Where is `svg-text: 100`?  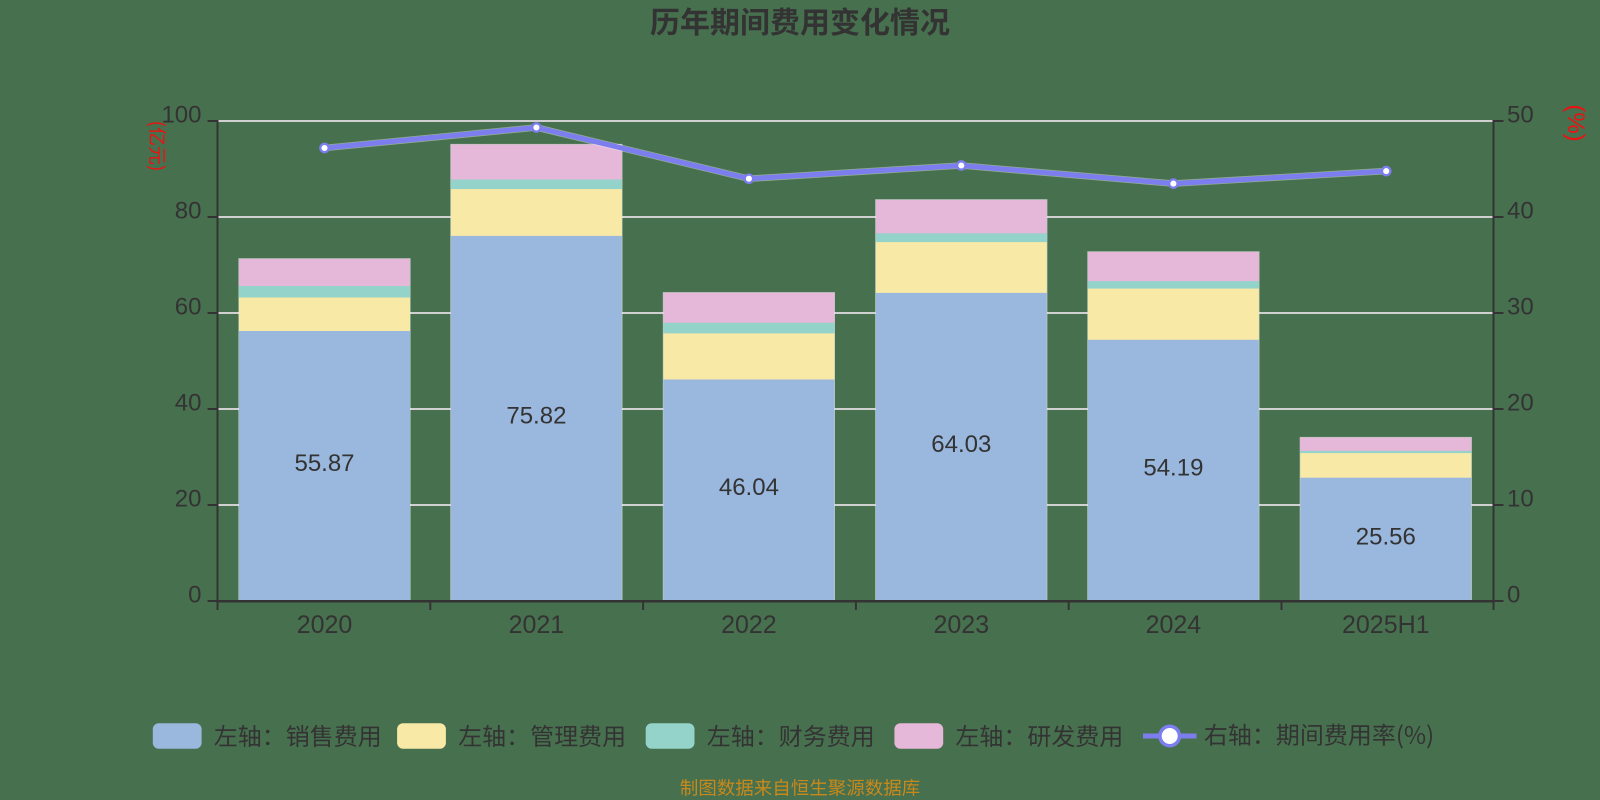
svg-text: 100 is located at coordinates (181, 115).